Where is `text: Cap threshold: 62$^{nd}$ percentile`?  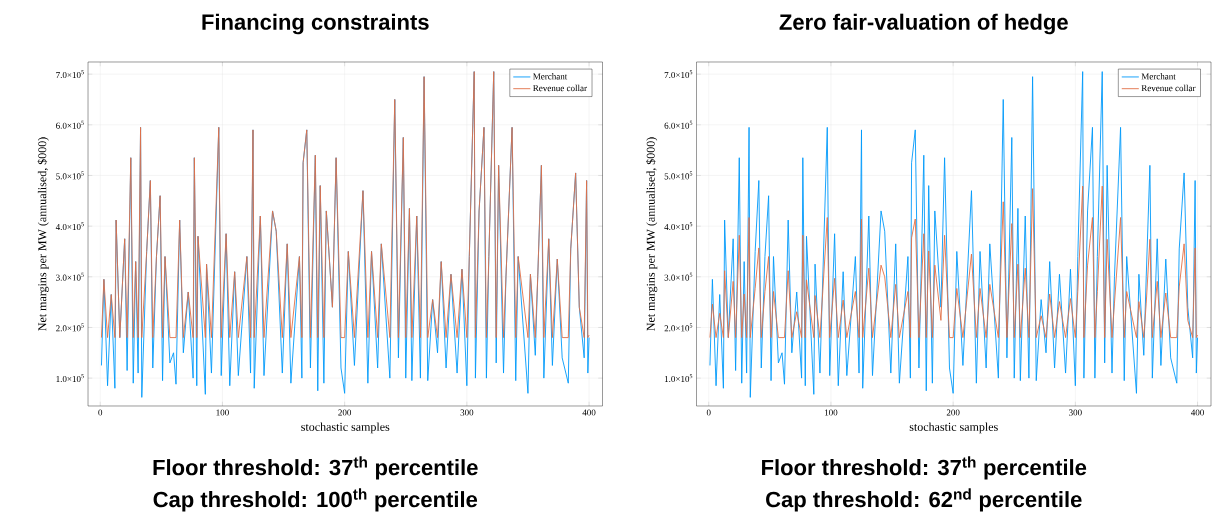
text: Cap threshold: 62$^{nd}$ percentile is located at coordinates (924, 500).